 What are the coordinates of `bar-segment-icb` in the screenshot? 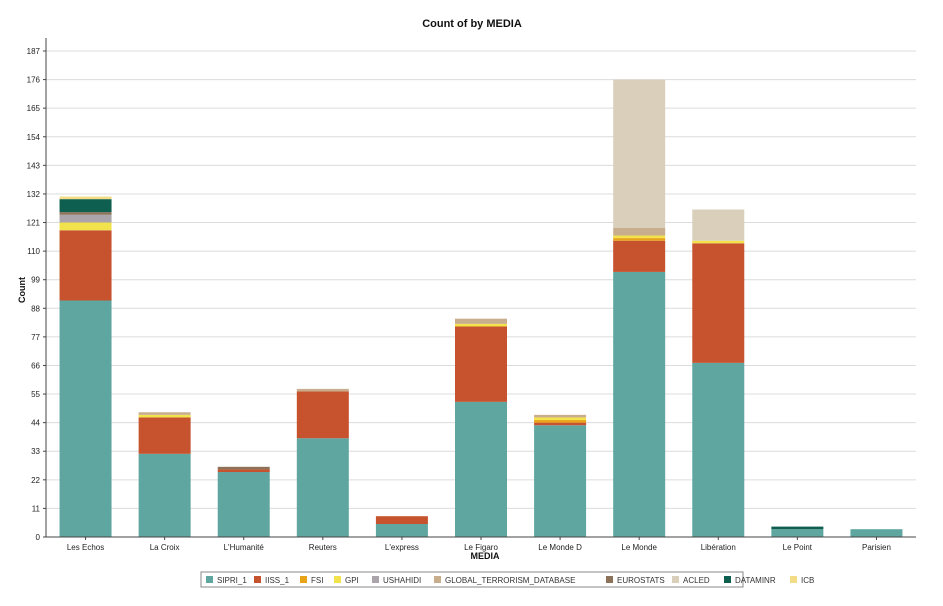 It's located at (85, 198).